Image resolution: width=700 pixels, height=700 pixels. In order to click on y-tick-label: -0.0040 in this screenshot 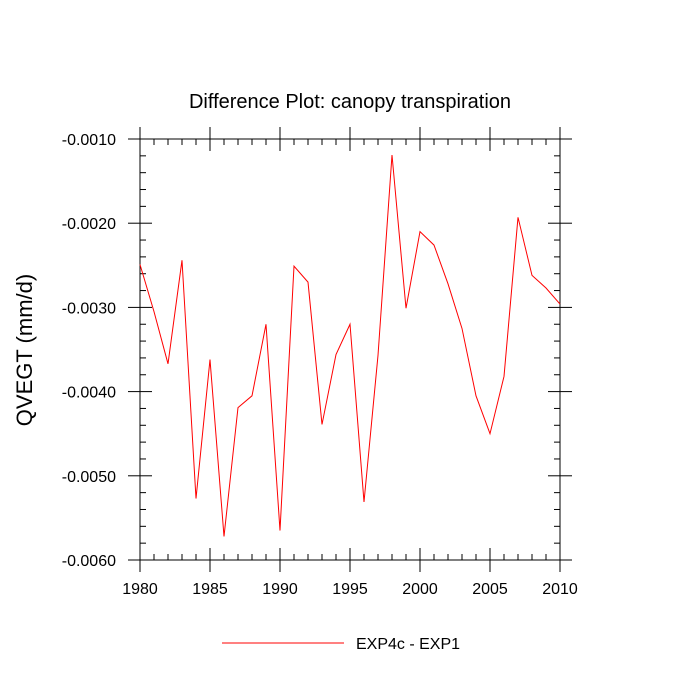, I will do `click(89, 393)`.